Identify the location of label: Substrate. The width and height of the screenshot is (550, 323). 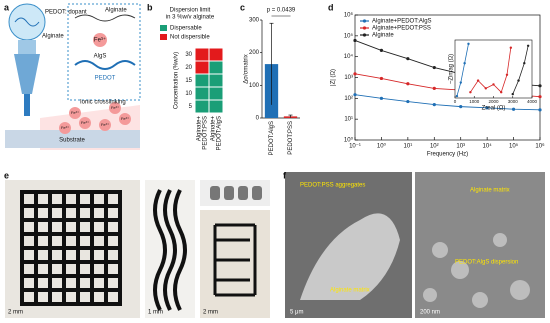
(72, 141).